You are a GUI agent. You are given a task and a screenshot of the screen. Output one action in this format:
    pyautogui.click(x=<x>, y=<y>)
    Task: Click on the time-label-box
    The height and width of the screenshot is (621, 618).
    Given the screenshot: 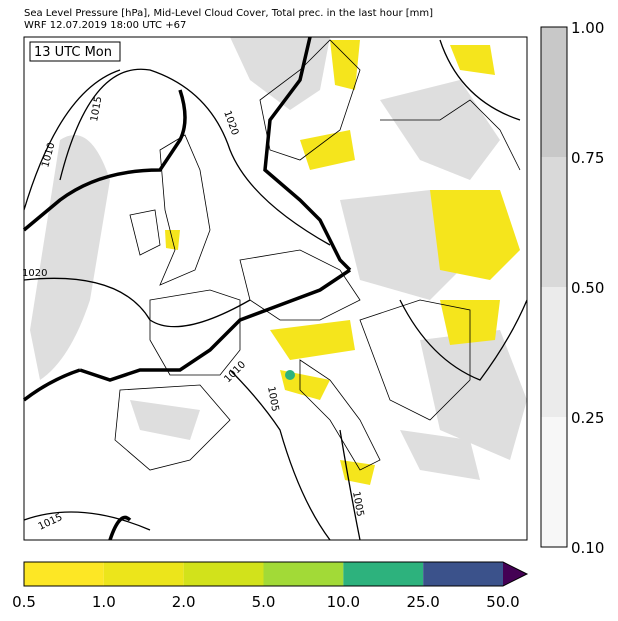 What is the action you would take?
    pyautogui.click(x=75, y=51)
    